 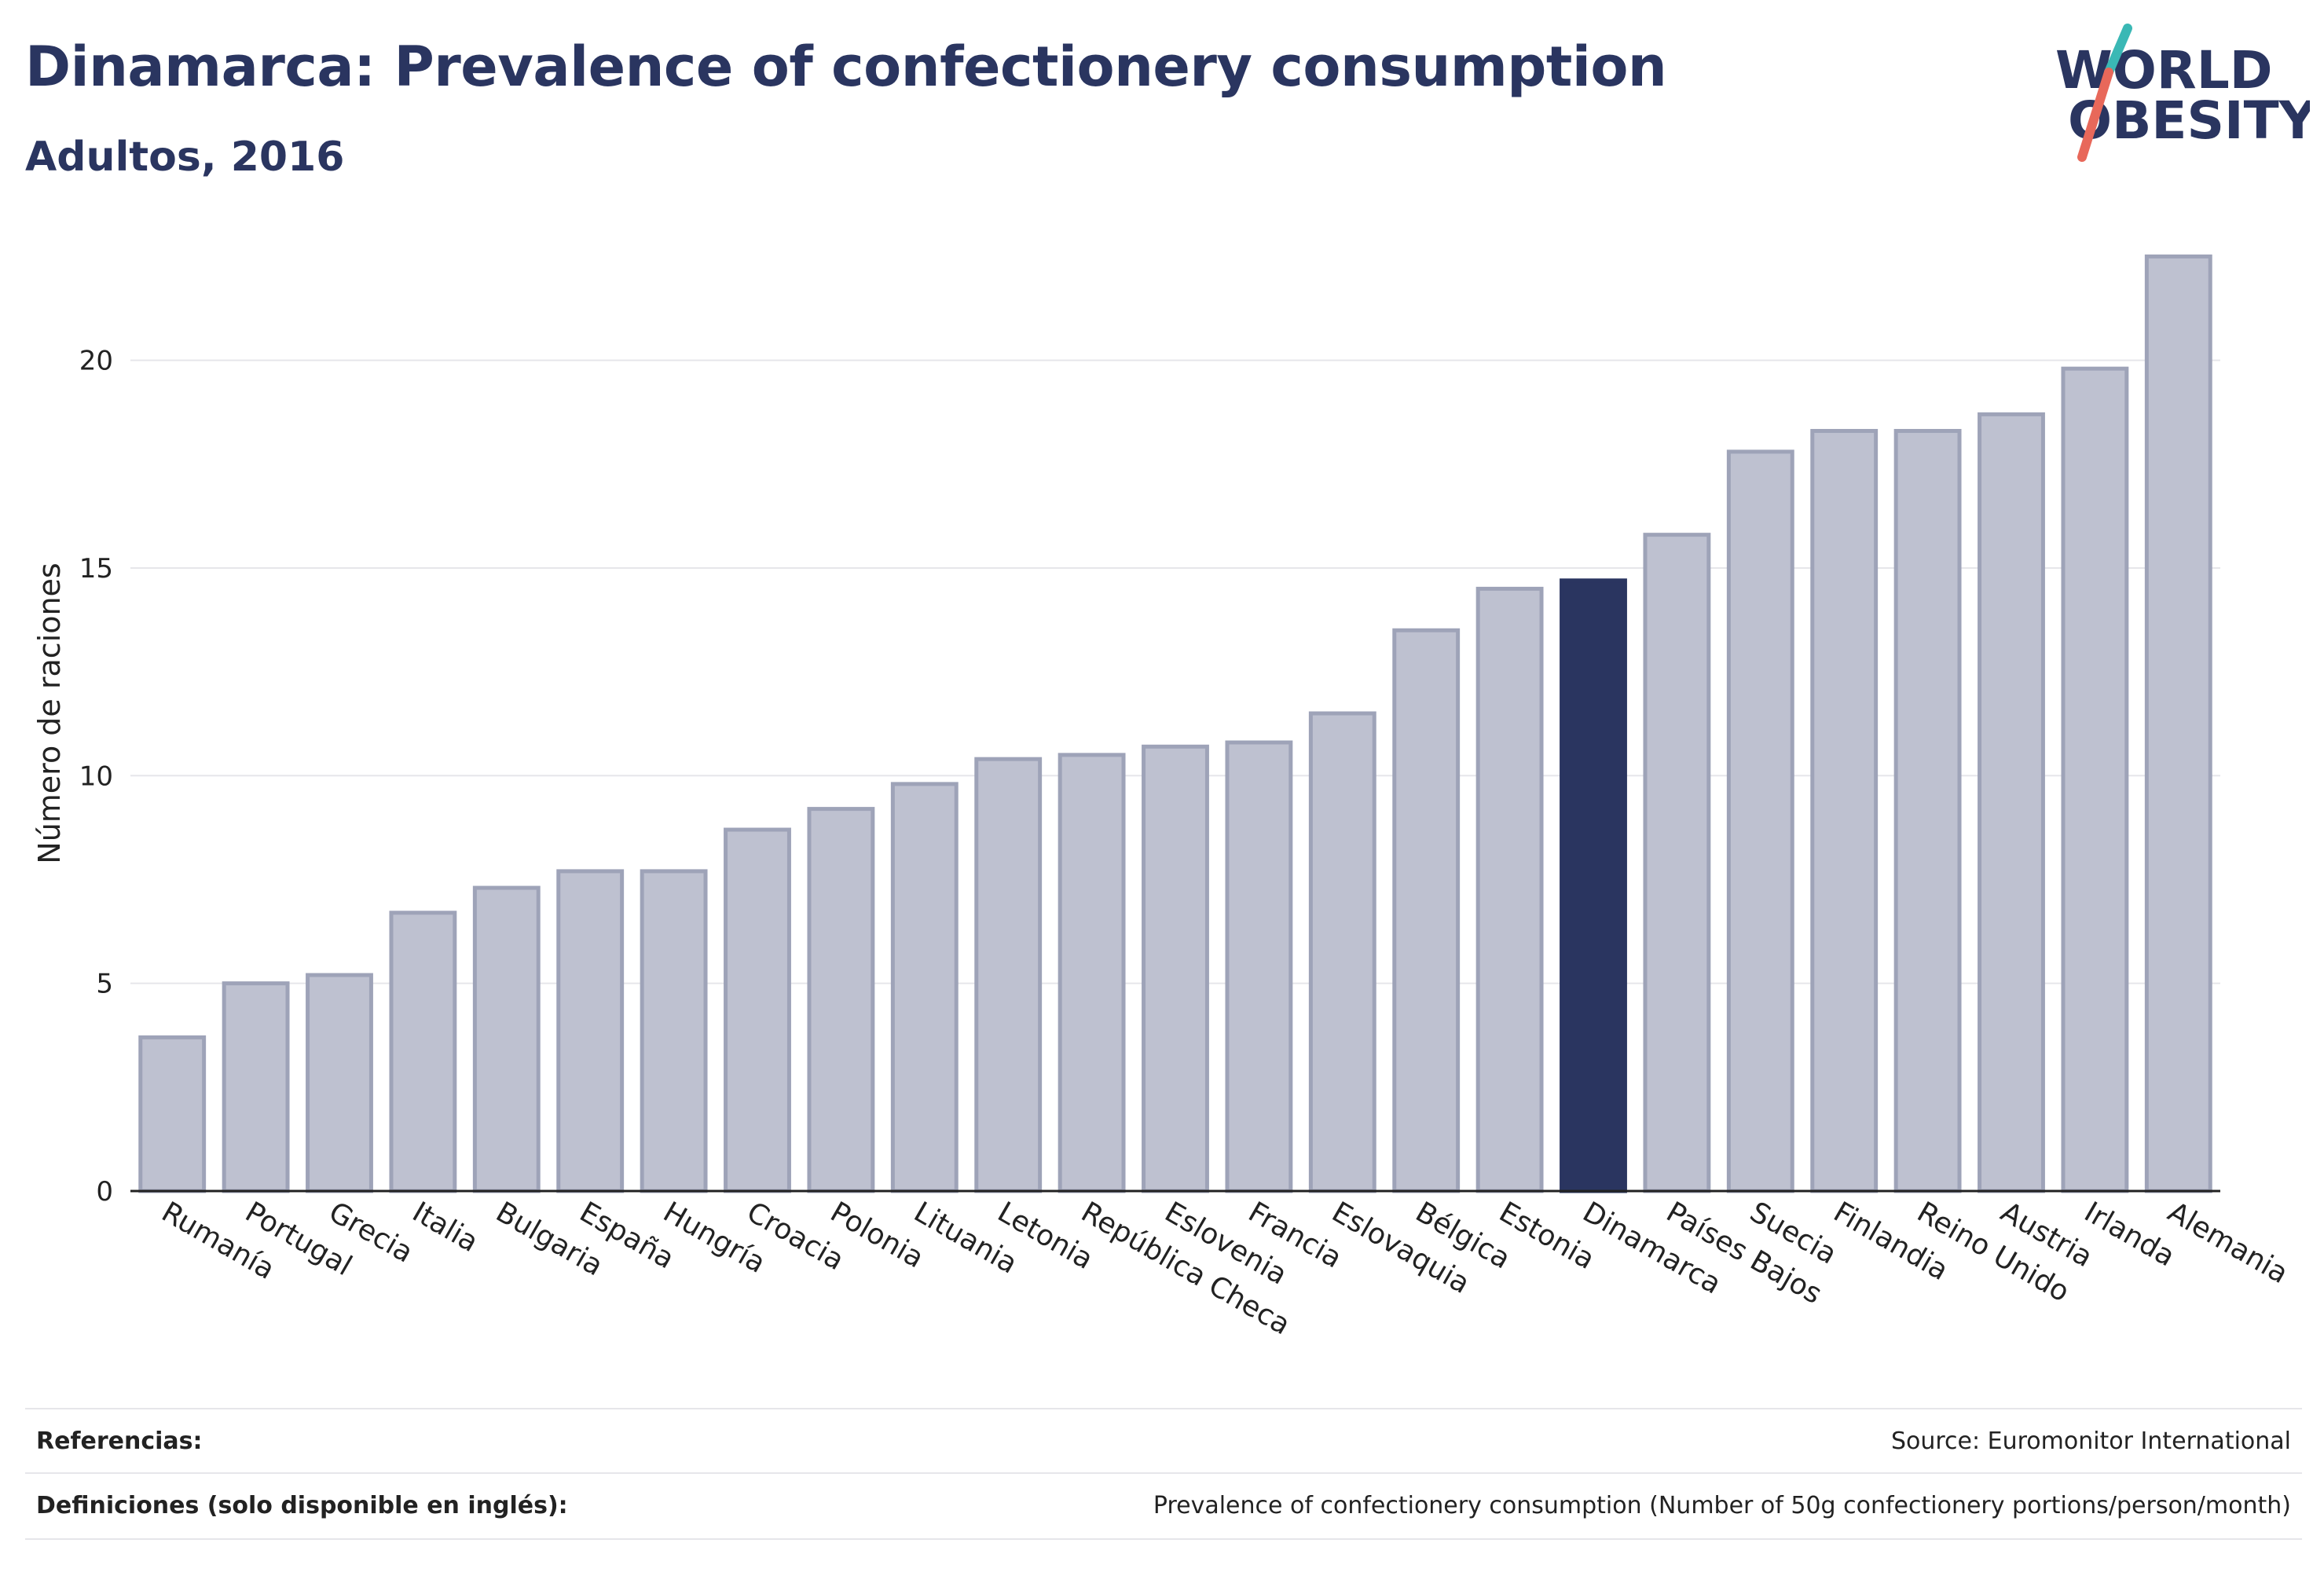 What do you see at coordinates (2164, 70) in the screenshot?
I see `logo-line1: WORLD` at bounding box center [2164, 70].